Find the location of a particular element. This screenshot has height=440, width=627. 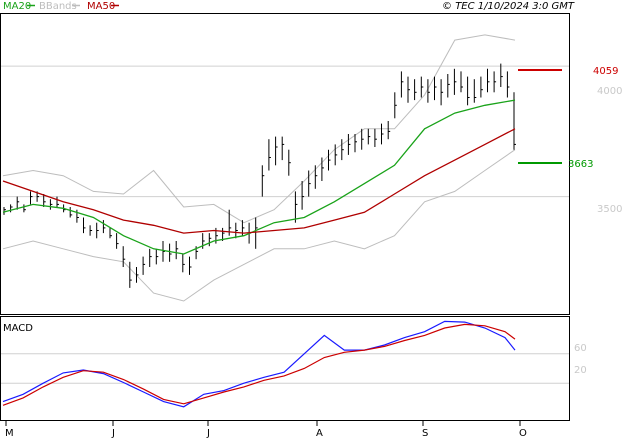

legend-ma20: MA20 is located at coordinates (17, 6).